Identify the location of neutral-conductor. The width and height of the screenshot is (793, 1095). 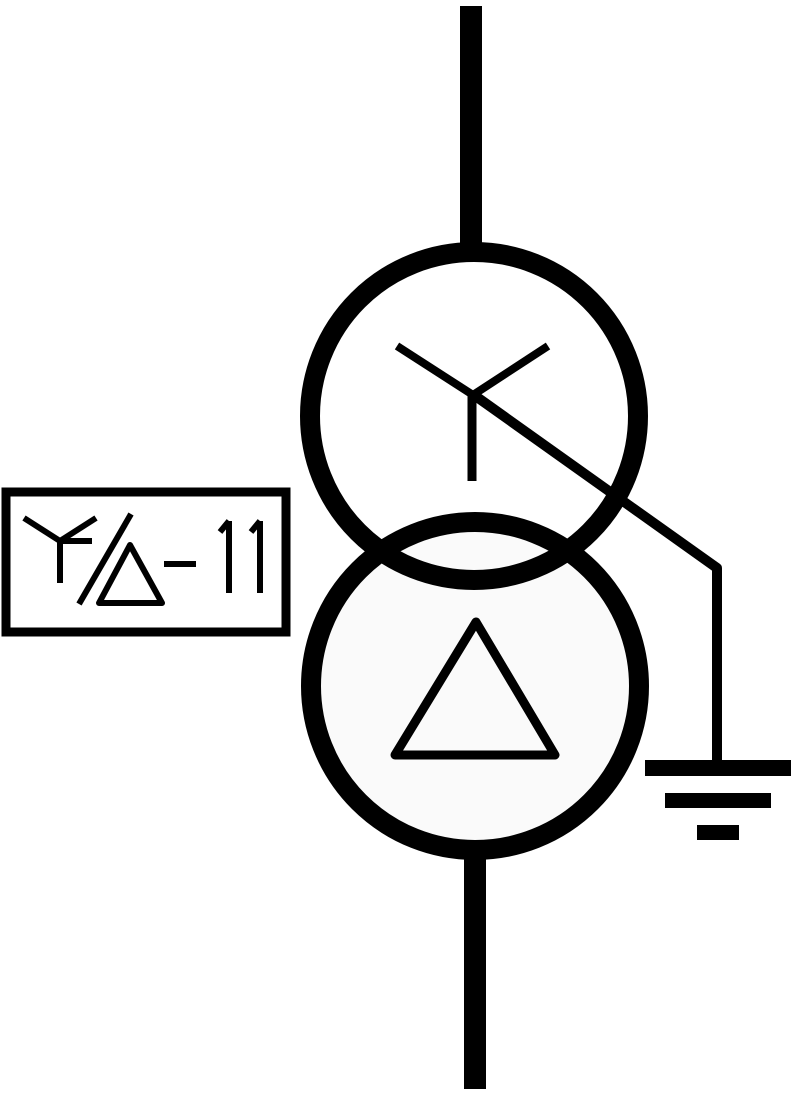
(596, 576).